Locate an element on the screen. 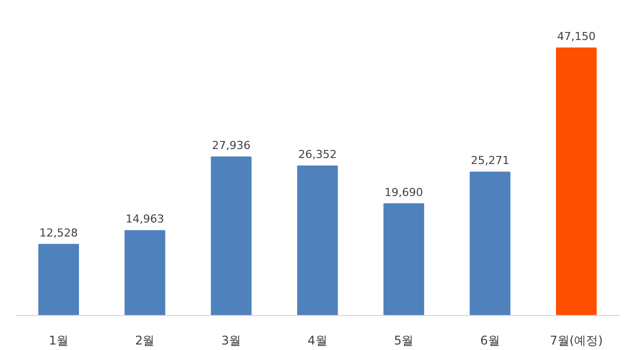 This screenshot has width=639, height=350. x-tick-label: 2월 is located at coordinates (145, 341).